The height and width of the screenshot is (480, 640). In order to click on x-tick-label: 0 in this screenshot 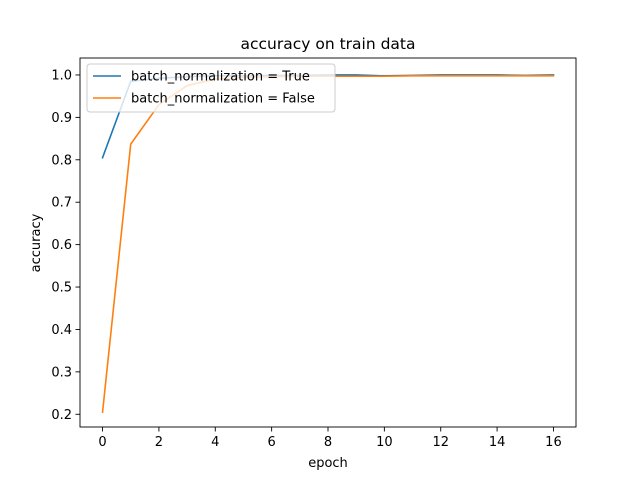, I will do `click(102, 442)`.